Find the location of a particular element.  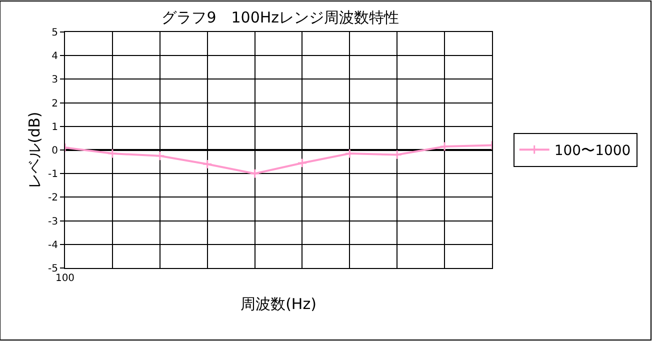

legend-label: 100〜1000 is located at coordinates (592, 151).